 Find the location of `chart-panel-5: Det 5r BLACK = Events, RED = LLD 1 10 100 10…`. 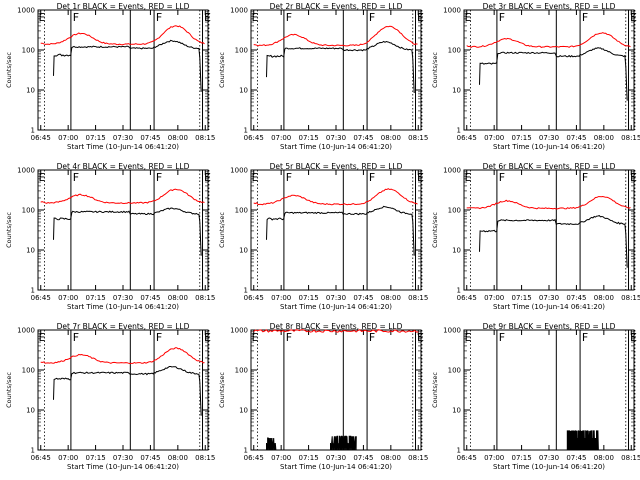

chart-panel-5: Det 5r BLACK = Events, RED = LLD 1 10 100 10… is located at coordinates (323, 236).